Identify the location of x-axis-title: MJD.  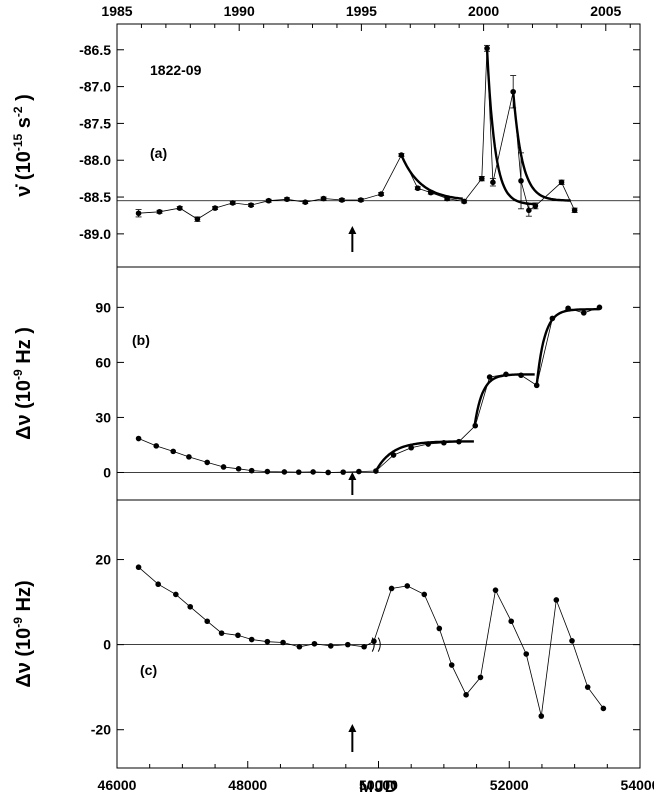
(378, 786).